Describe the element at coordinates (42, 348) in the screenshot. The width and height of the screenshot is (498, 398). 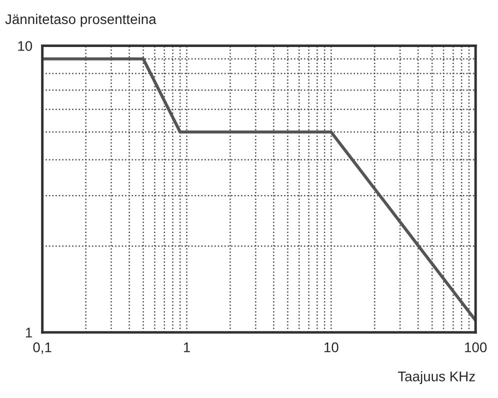
I see `x-tick-label: 0,1` at that location.